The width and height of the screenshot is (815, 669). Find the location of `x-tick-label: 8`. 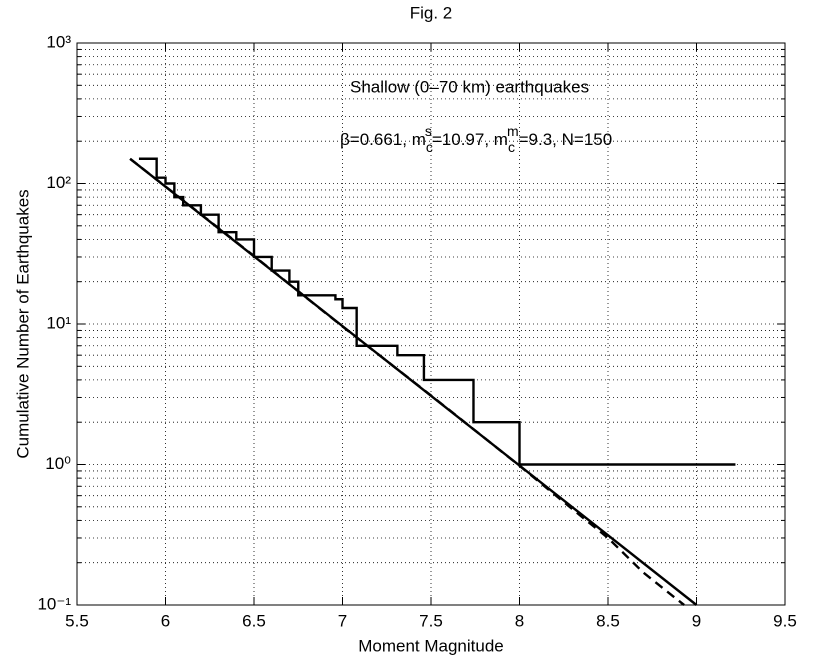

x-tick-label: 8 is located at coordinates (519, 620).